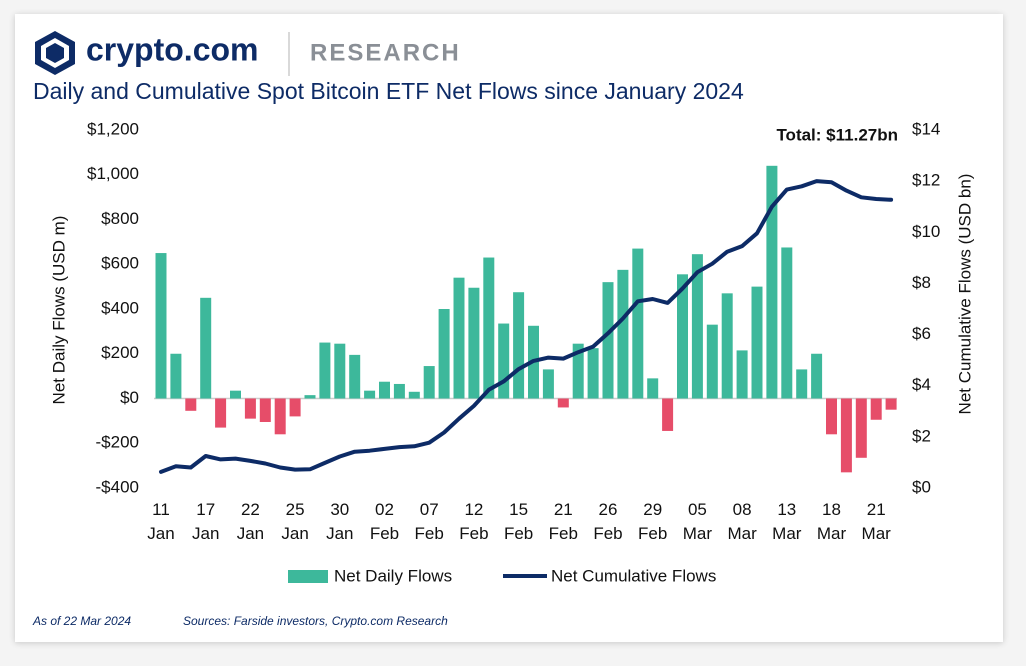 This screenshot has height=666, width=1026. What do you see at coordinates (633, 575) in the screenshot?
I see `legend-label: Net Cumulative Flows` at bounding box center [633, 575].